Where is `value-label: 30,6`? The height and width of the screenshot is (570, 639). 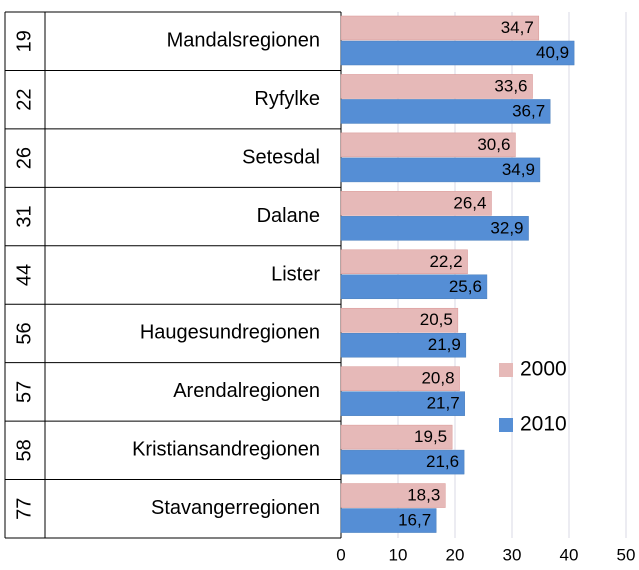
value-label: 30,6 is located at coordinates (493, 144).